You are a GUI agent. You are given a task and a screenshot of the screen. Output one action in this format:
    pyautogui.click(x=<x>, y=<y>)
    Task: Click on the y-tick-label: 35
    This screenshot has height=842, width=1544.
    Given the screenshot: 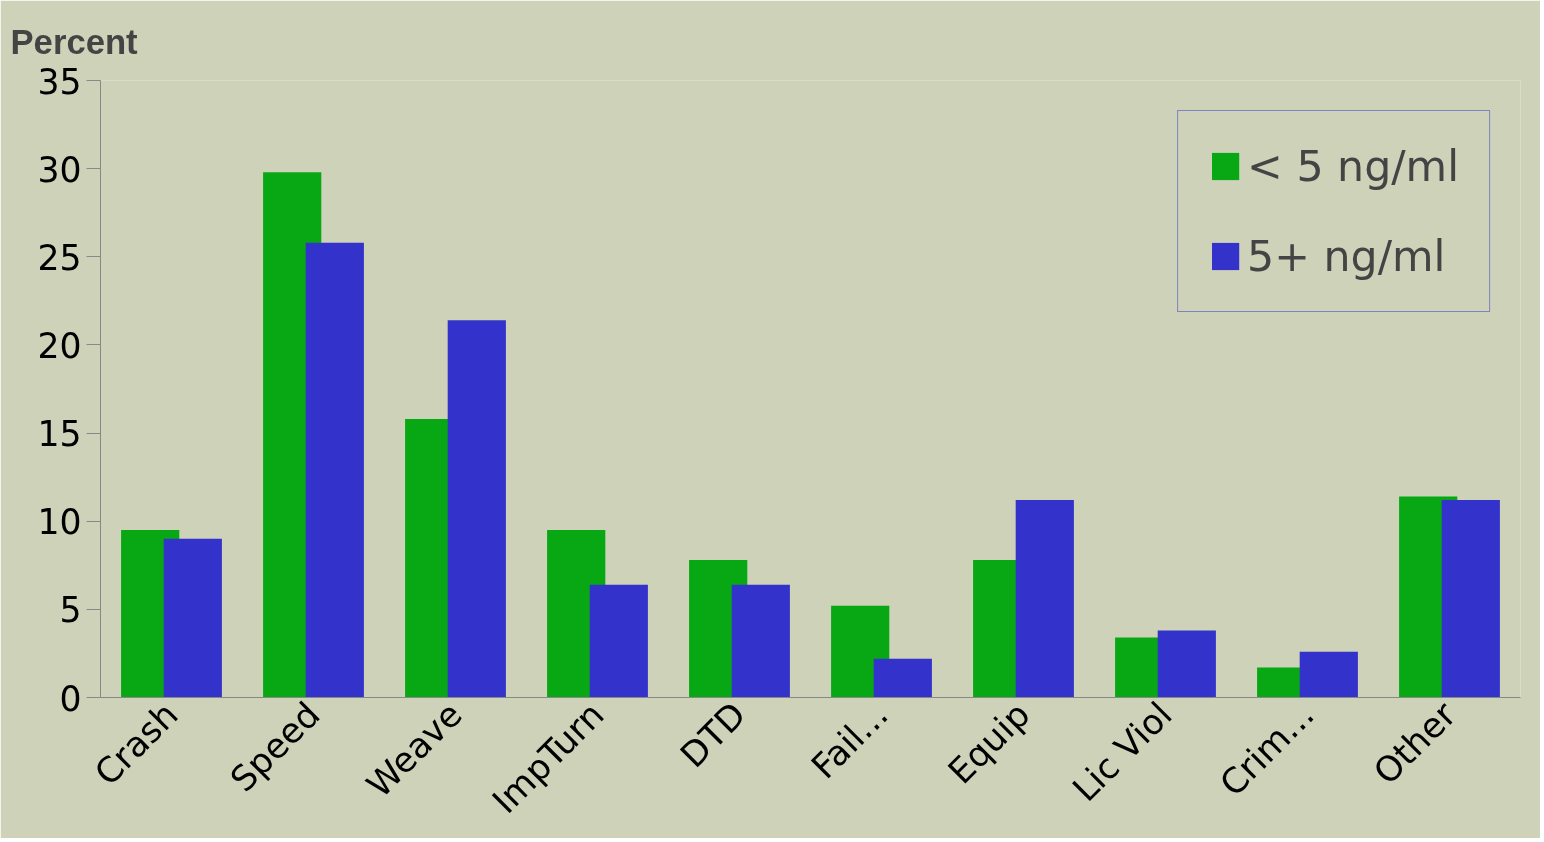 What is the action you would take?
    pyautogui.click(x=59, y=81)
    